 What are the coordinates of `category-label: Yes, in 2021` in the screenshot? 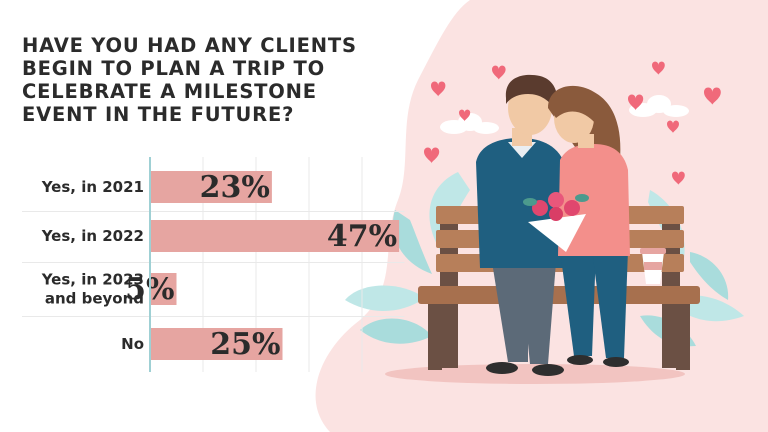 It's located at (92, 187).